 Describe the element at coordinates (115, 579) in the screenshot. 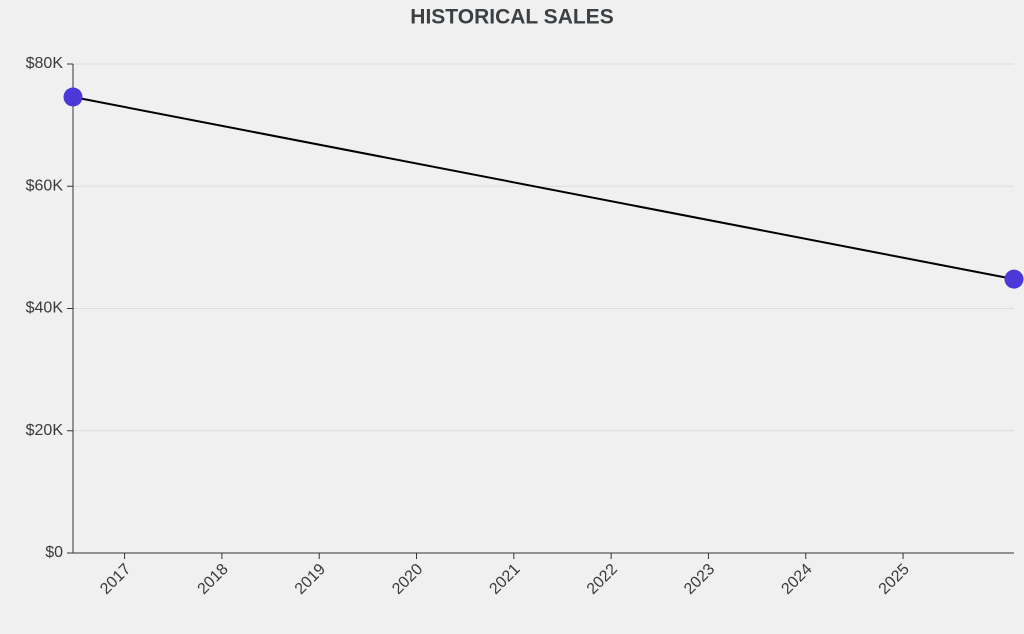

I see `x-tick-label: 2017` at that location.